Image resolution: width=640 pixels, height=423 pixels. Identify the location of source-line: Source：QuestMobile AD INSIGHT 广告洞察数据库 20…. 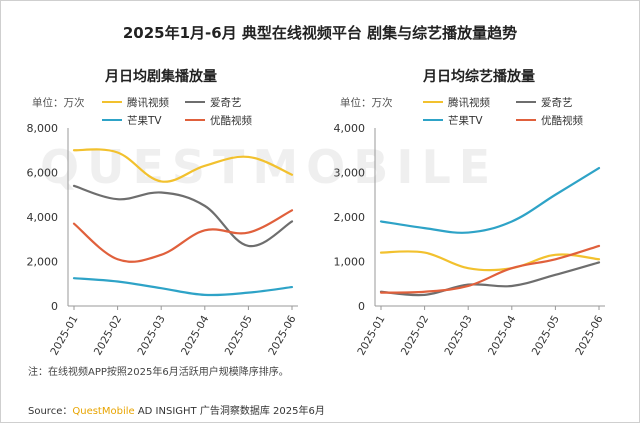
(176, 409).